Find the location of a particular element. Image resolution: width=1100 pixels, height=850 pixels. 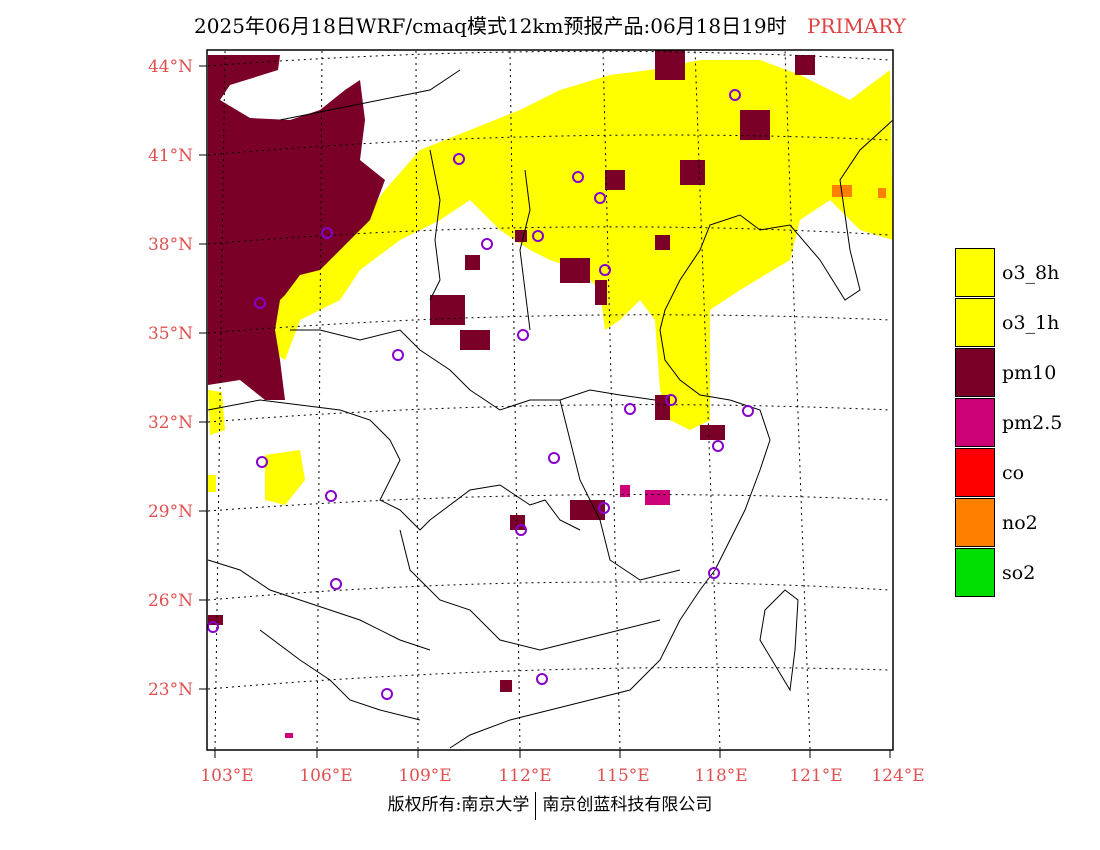

lat-label: 35°N is located at coordinates (170, 334).